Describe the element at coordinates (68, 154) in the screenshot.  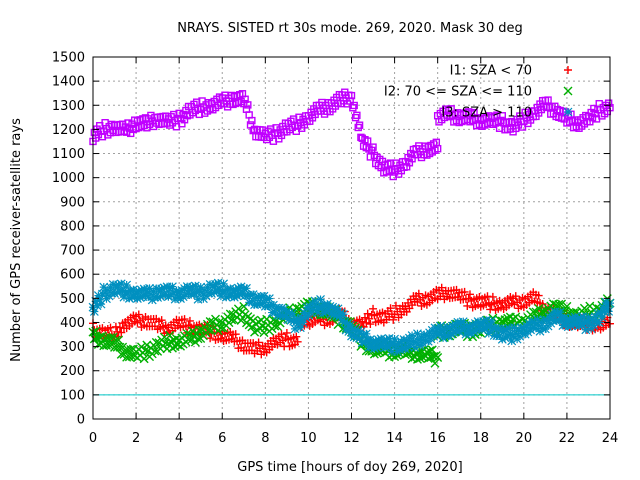
I see `y-tick-label: 1100` at that location.